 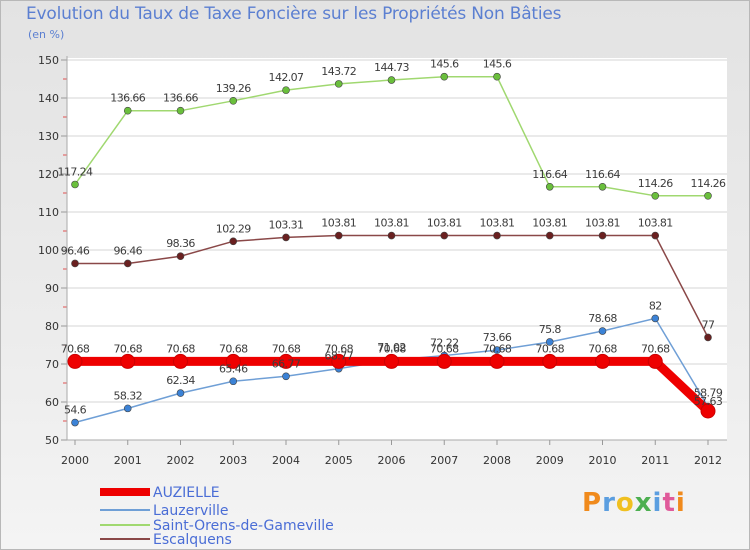 What do you see at coordinates (233, 228) in the screenshot?
I see `data-label: 102.29` at bounding box center [233, 228].